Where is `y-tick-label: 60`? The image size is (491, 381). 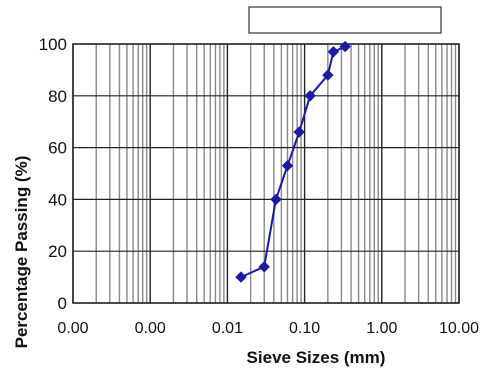
y-tick-label: 60 is located at coordinates (57, 148).